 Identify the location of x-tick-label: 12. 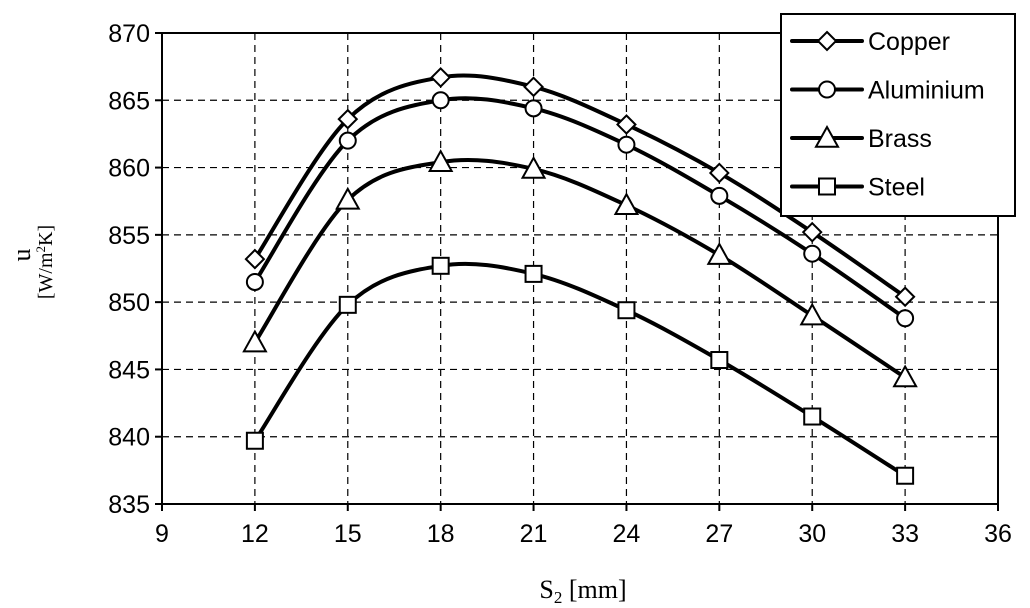
(255, 534).